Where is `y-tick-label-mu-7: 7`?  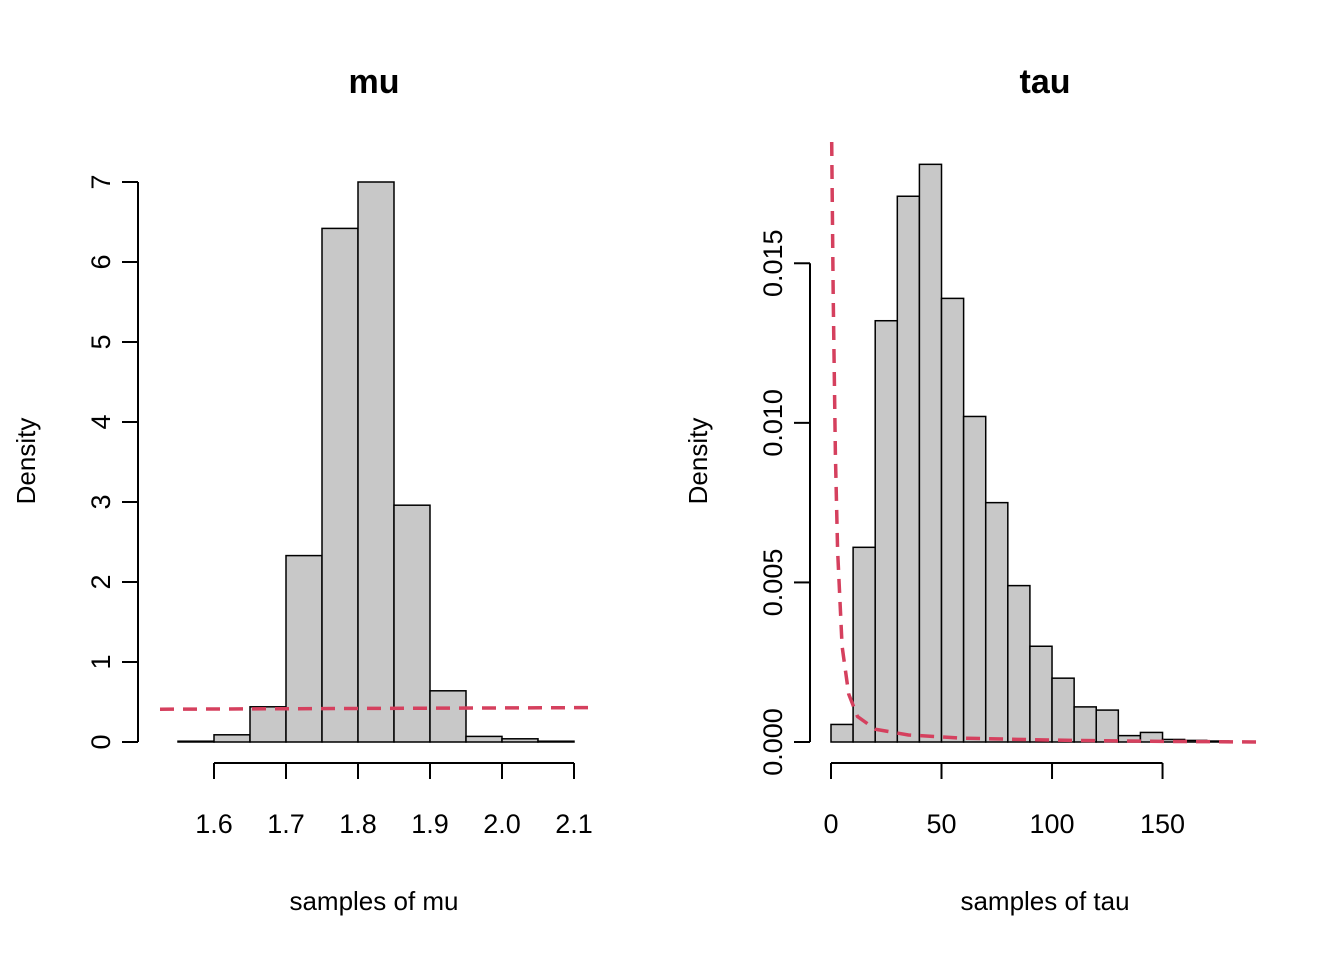
y-tick-label-mu-7: 7 is located at coordinates (101, 181).